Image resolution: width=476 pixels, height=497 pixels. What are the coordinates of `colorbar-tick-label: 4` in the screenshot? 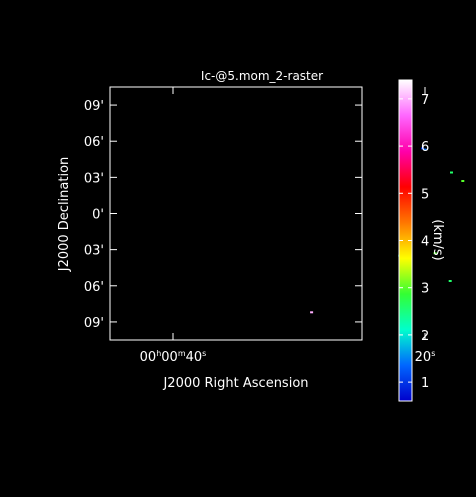 It's located at (425, 242).